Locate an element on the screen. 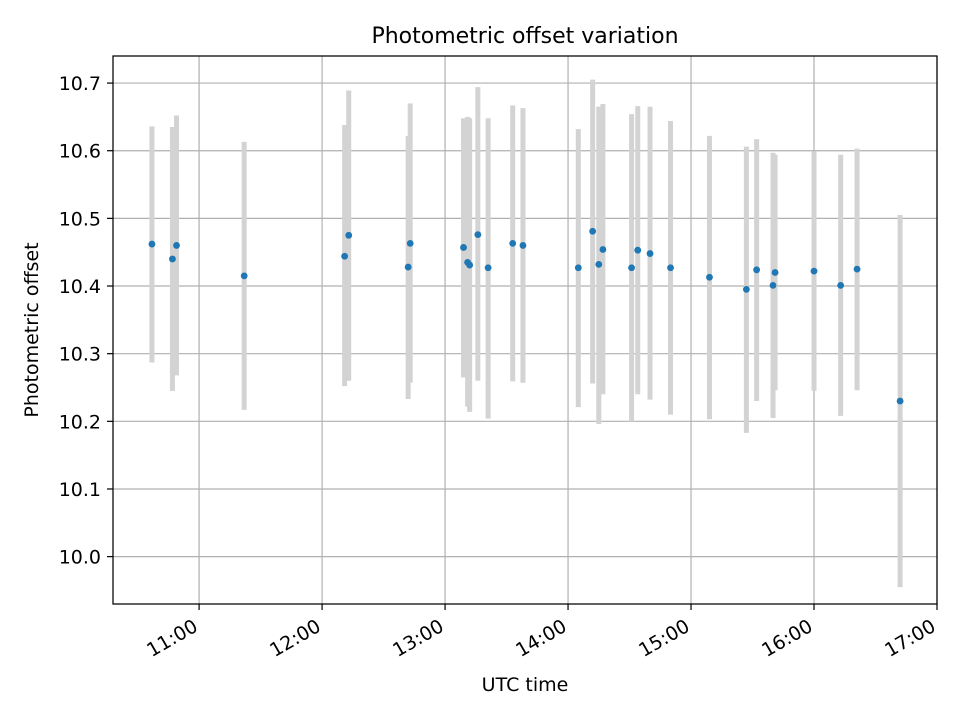 The width and height of the screenshot is (960, 720). x-axis-label: UTC time is located at coordinates (525, 685).